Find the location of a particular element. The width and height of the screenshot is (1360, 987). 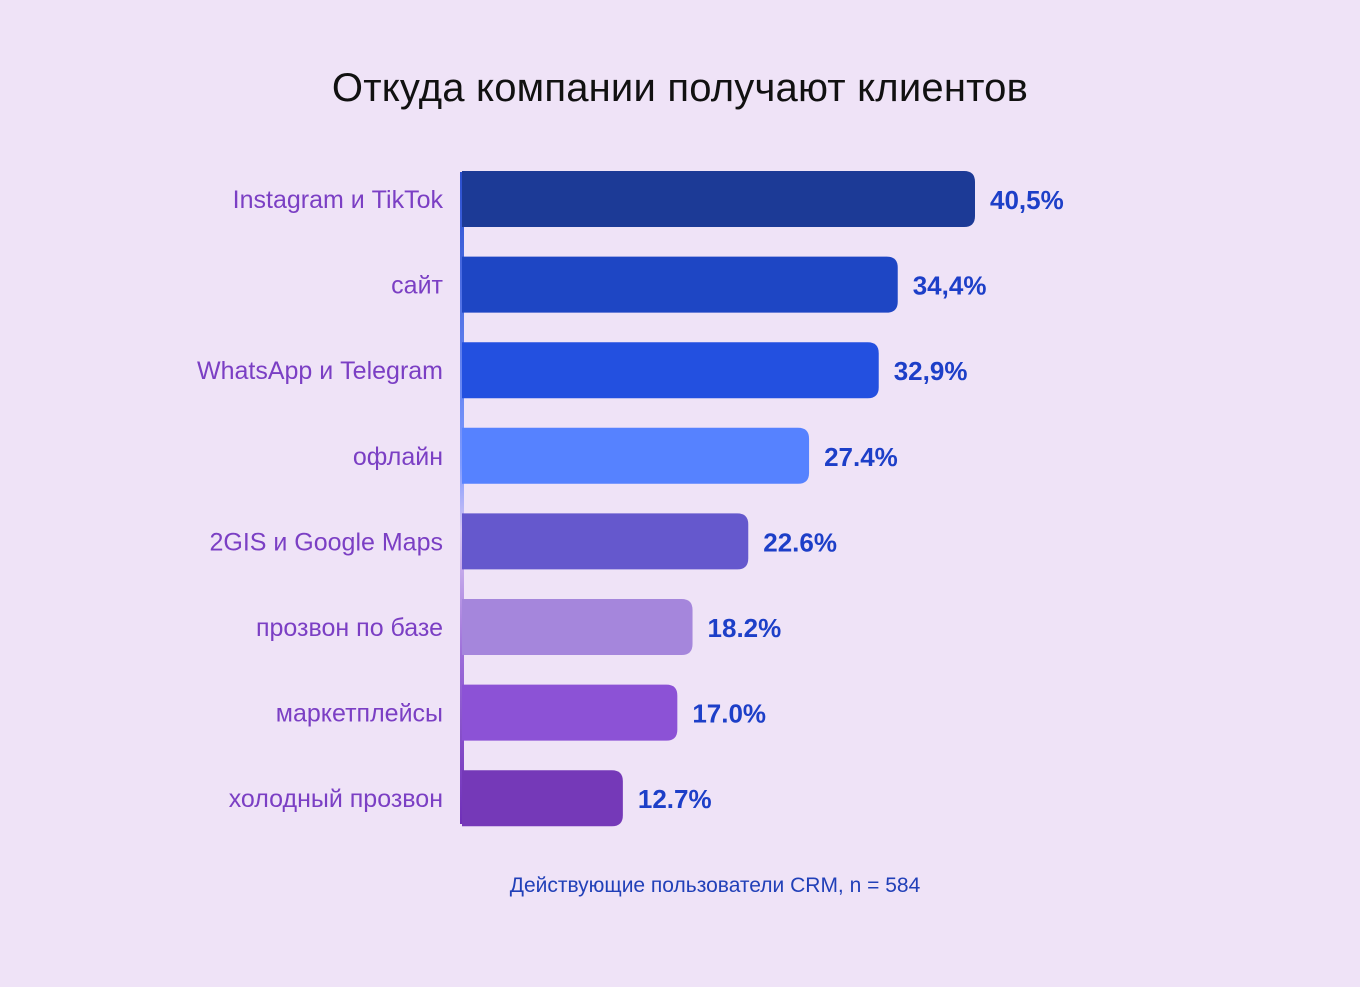

category-label: сайт is located at coordinates (417, 286).